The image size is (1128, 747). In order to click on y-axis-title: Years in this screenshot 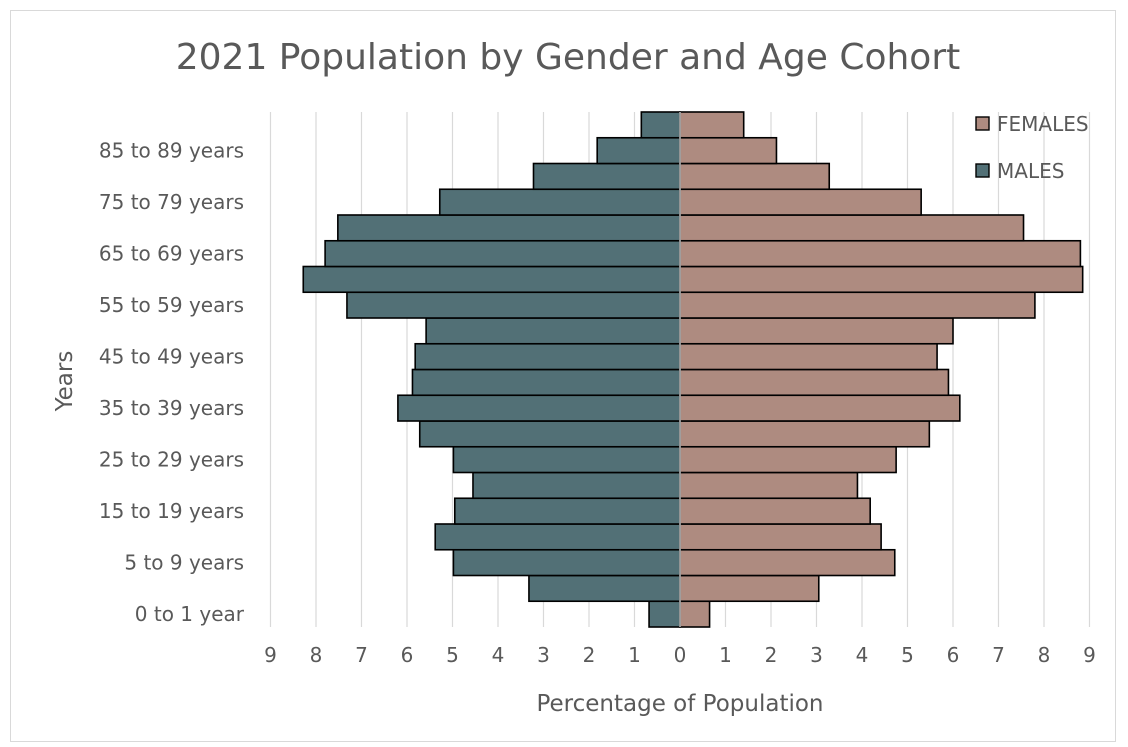, I will do `click(65, 382)`.